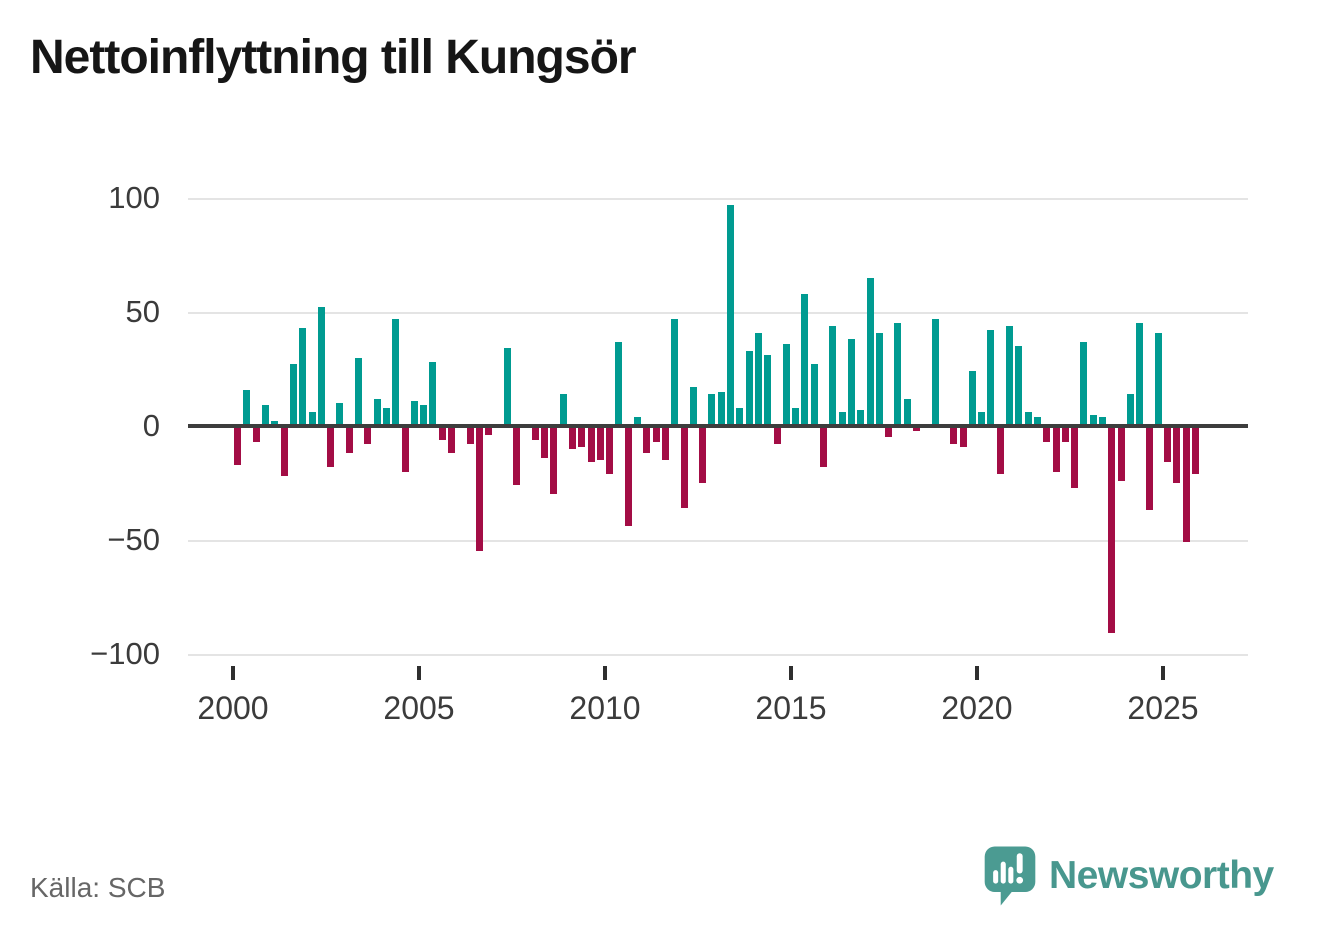  What do you see at coordinates (684, 467) in the screenshot?
I see `bar-2012Q1` at bounding box center [684, 467].